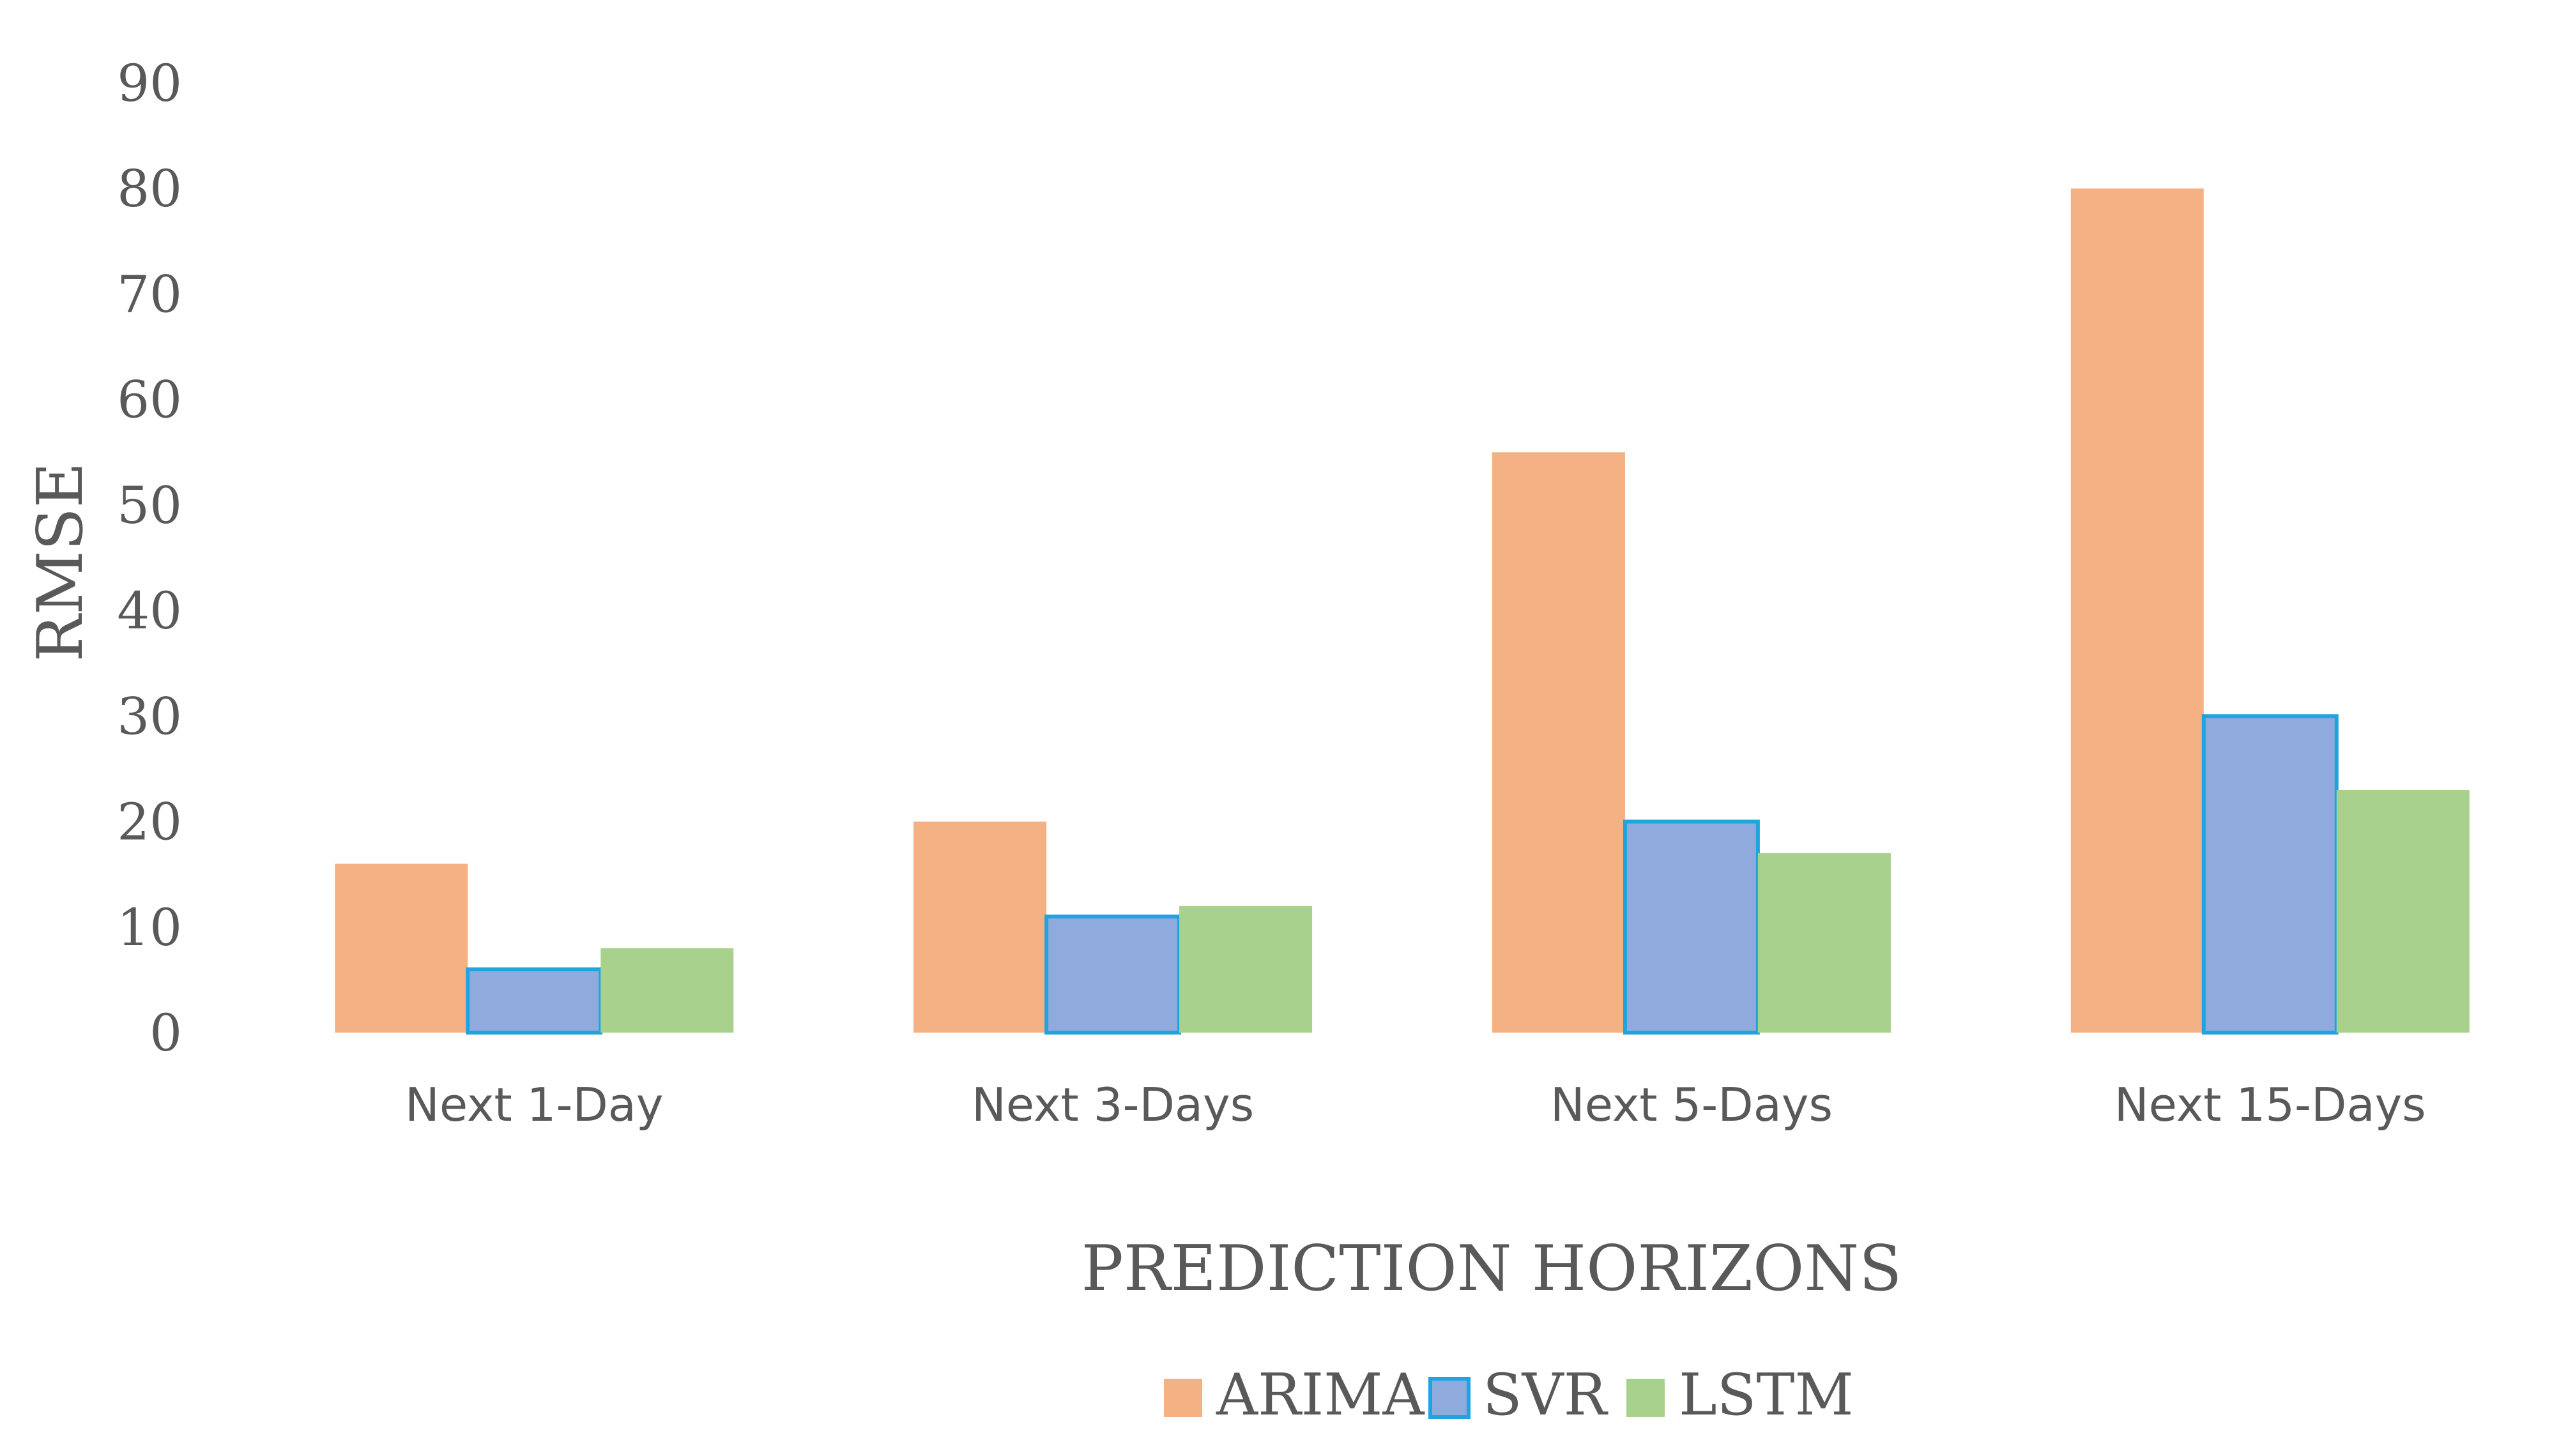 The image size is (2552, 1456). What do you see at coordinates (149, 505) in the screenshot?
I see `y-tick-label: 50` at bounding box center [149, 505].